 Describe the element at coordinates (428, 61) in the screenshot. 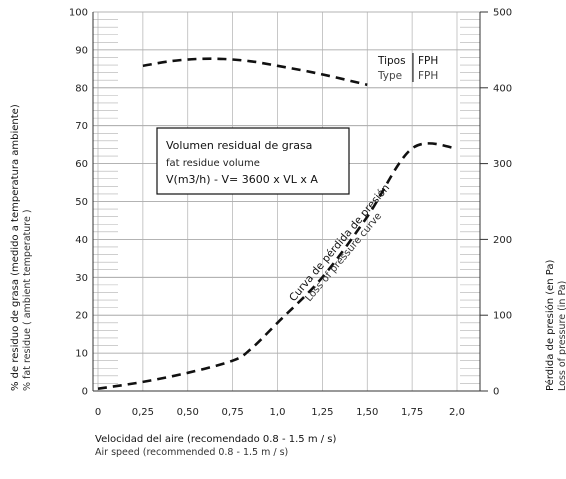

I see `fph-label: FPH` at that location.